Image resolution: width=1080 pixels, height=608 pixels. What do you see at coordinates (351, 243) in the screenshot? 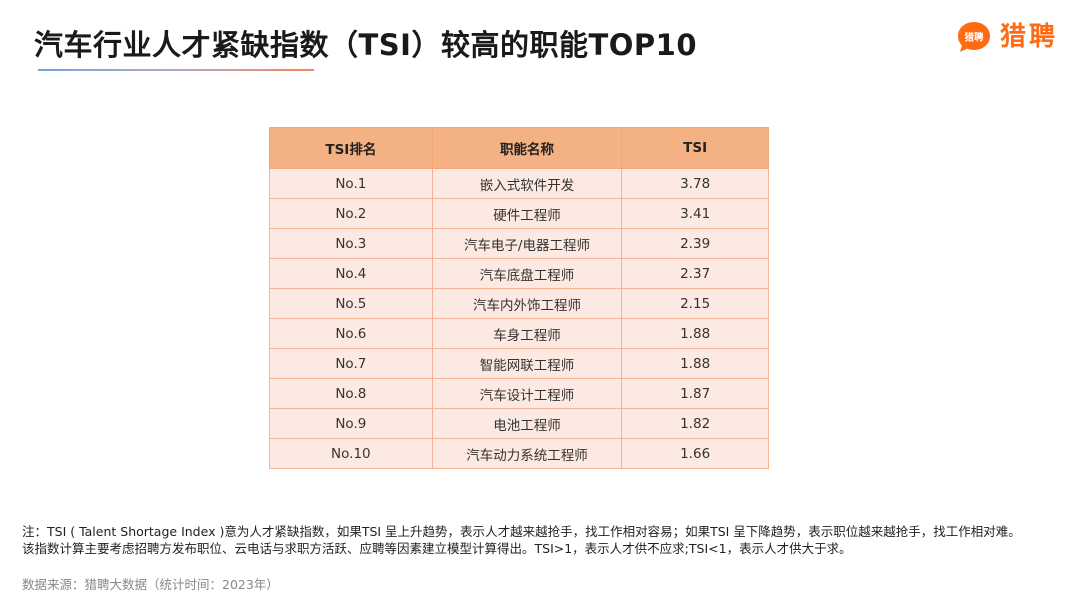
I see `rank-cell: No.3` at bounding box center [351, 243].